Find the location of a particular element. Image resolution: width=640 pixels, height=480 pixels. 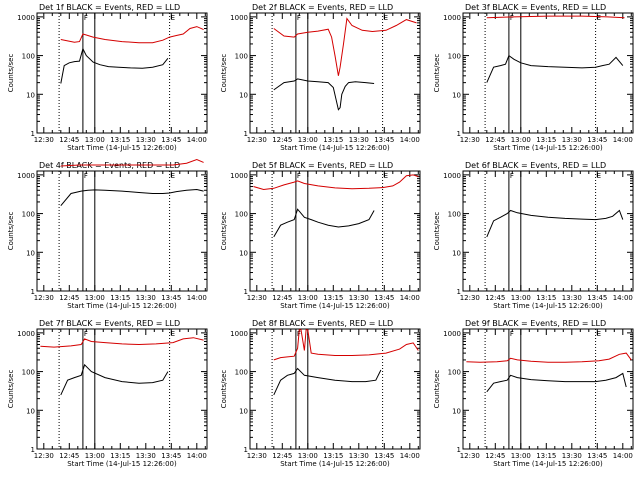

chart-title: Det 5f BLACK = Events, RED = LLD is located at coordinates (322, 165).